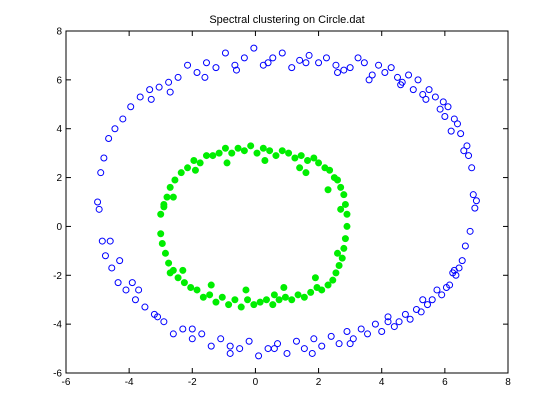  Describe the element at coordinates (445, 382) in the screenshot. I see `x-tick-label: 6` at that location.